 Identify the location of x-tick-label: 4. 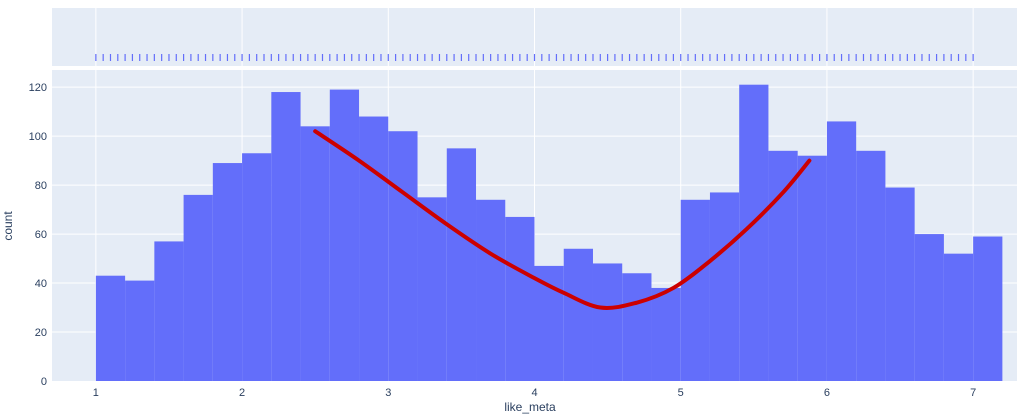
(534, 393).